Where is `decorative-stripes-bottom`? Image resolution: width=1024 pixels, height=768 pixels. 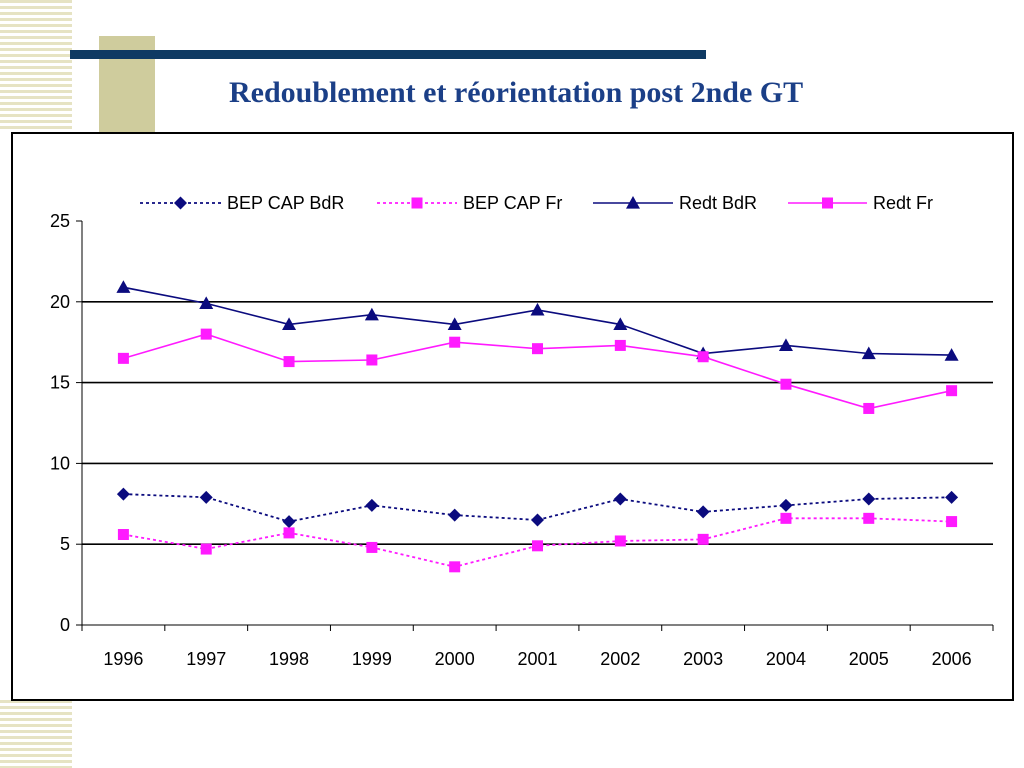
decorative-stripes-bottom is located at coordinates (36, 734).